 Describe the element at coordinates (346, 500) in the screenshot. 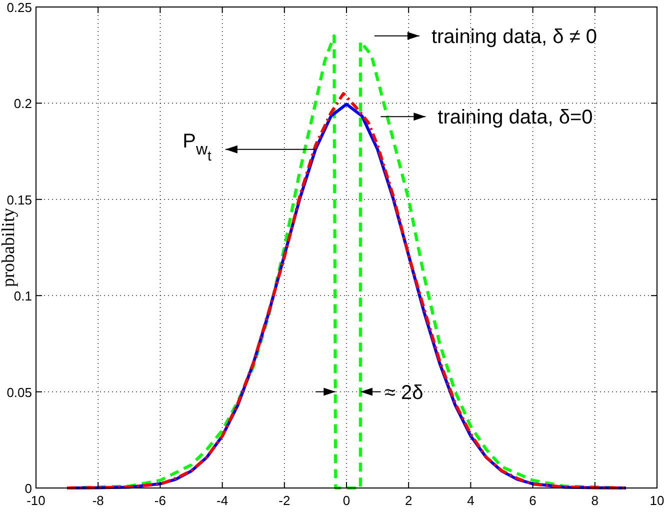

I see `x-tick-label: 0` at that location.